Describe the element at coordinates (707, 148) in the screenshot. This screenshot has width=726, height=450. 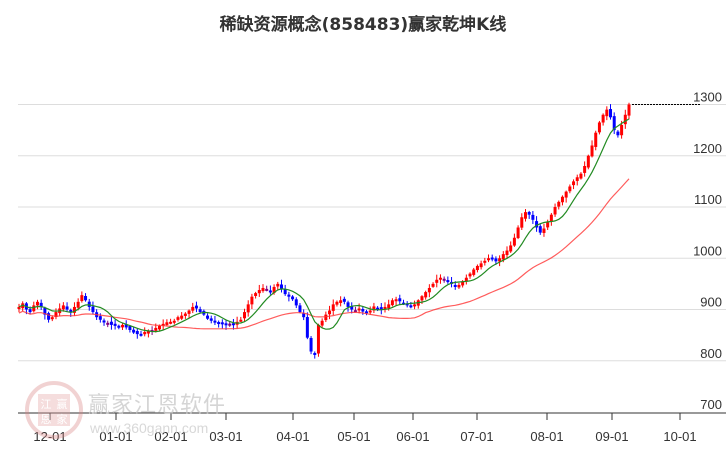
I see `y-tick-label: 1200` at that location.